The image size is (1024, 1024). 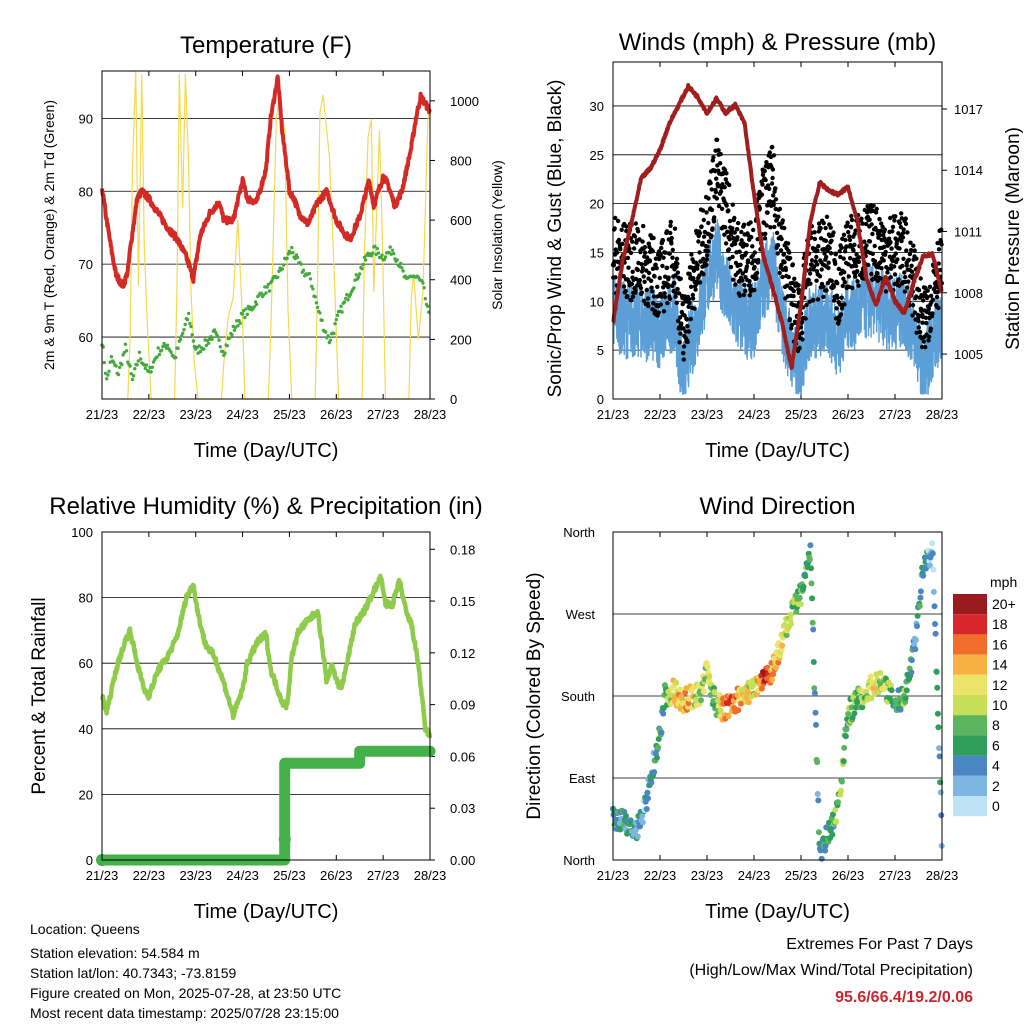 I want to click on y2-tick-label: 1017, so click(x=968, y=109).